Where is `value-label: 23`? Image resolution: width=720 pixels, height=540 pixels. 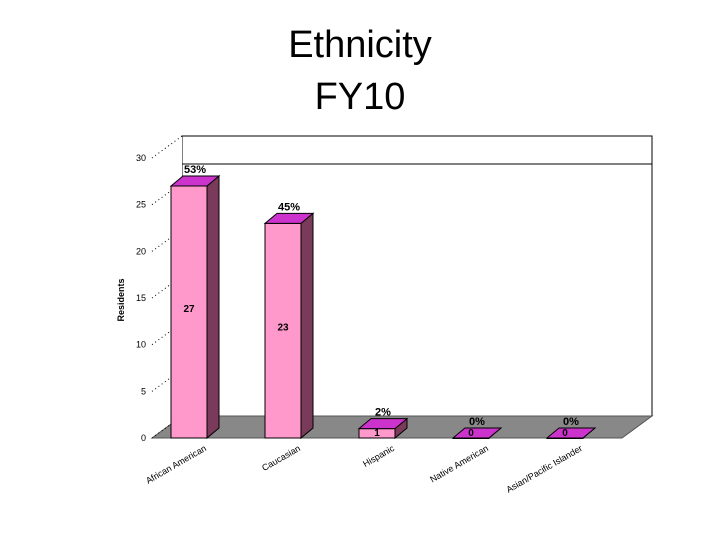
value-label: 23 is located at coordinates (283, 328).